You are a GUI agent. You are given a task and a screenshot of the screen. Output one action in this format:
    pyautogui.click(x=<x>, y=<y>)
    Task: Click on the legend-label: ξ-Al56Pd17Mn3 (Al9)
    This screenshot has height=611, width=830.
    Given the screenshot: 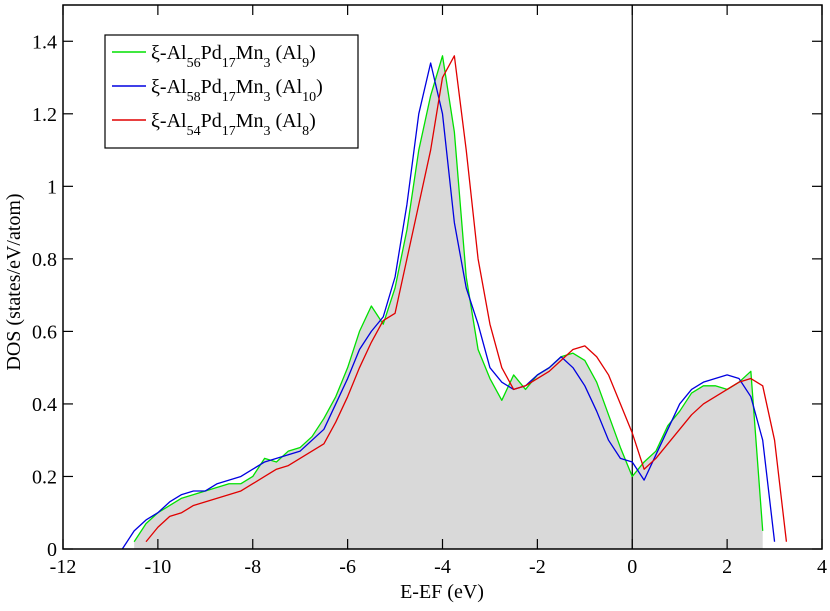 What is the action you would take?
    pyautogui.click(x=233, y=56)
    